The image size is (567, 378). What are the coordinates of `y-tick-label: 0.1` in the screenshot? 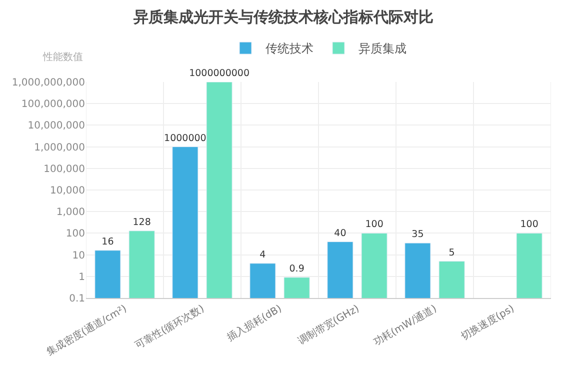 It's located at (77, 299).